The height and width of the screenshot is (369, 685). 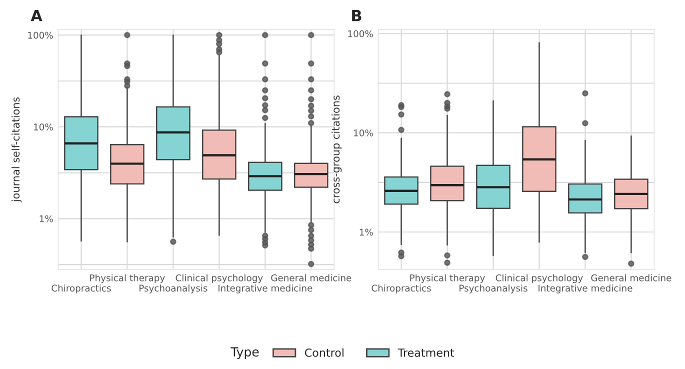 What do you see at coordinates (357, 16) in the screenshot?
I see `chart-title: B` at bounding box center [357, 16].